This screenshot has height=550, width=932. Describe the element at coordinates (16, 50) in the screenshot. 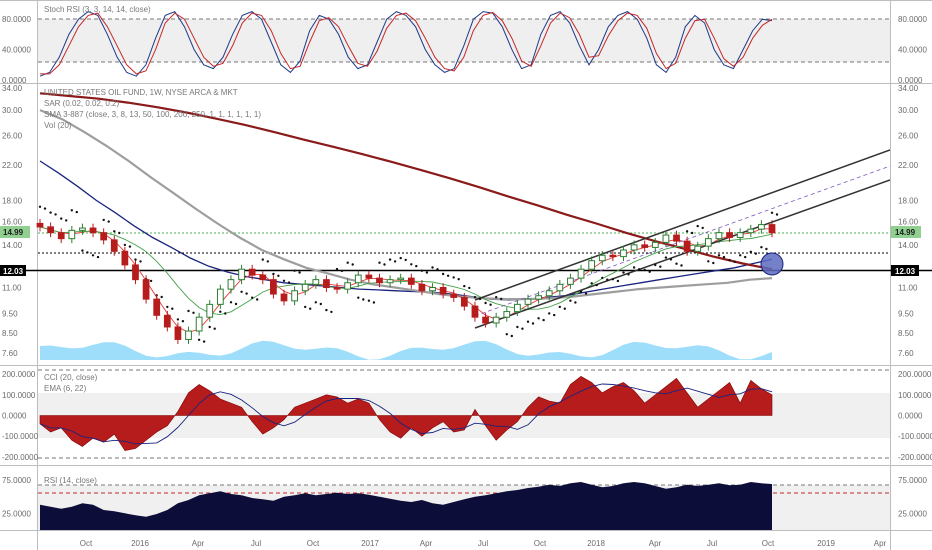

I see `stoch-tick-left: 40.0000` at that location.